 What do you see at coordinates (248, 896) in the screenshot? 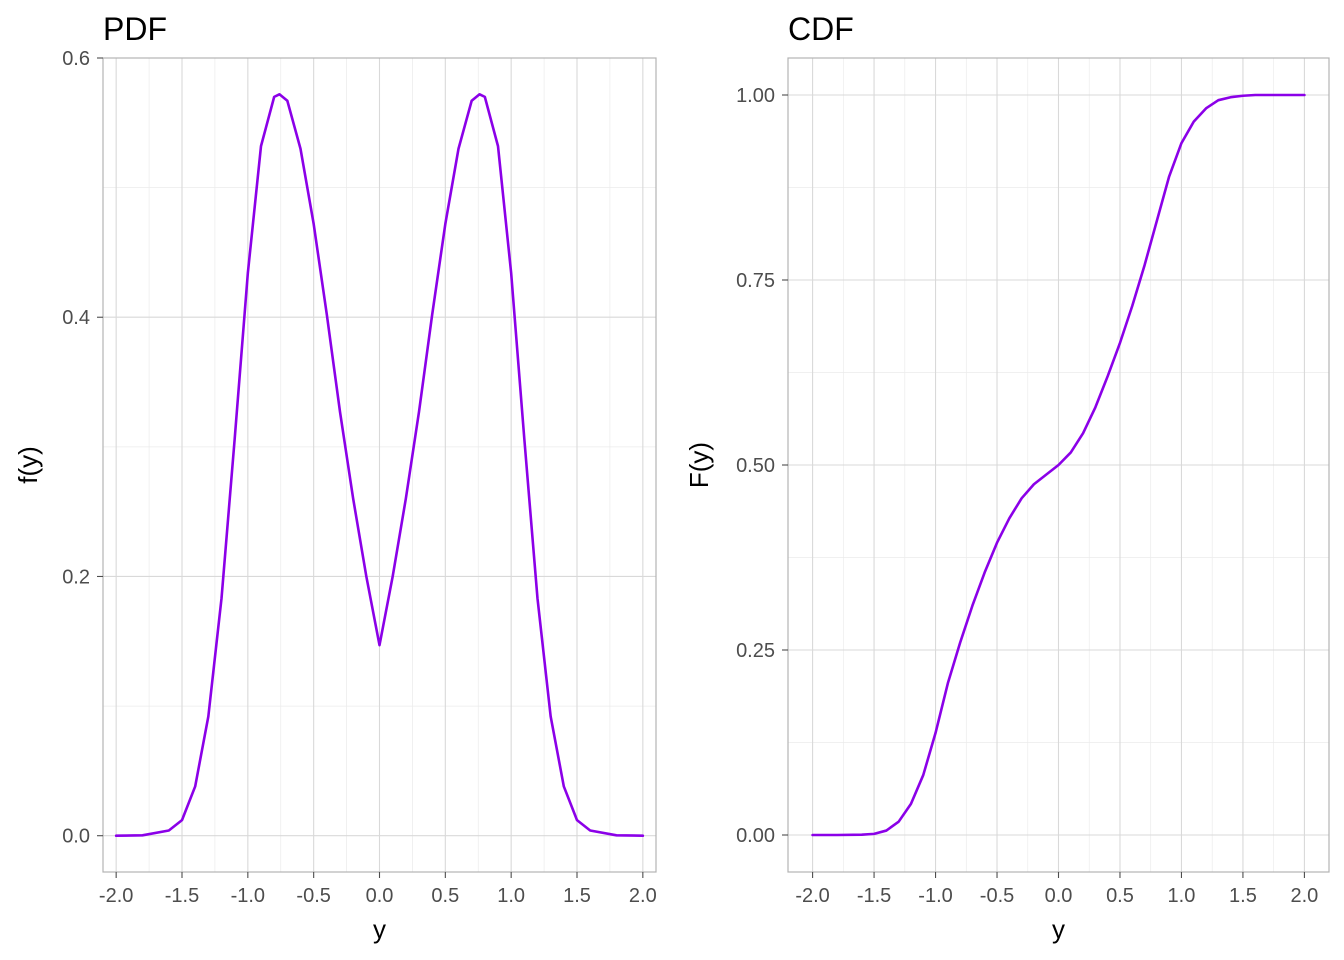
I see `pdf-x-tick-label: -1.0` at bounding box center [248, 896].